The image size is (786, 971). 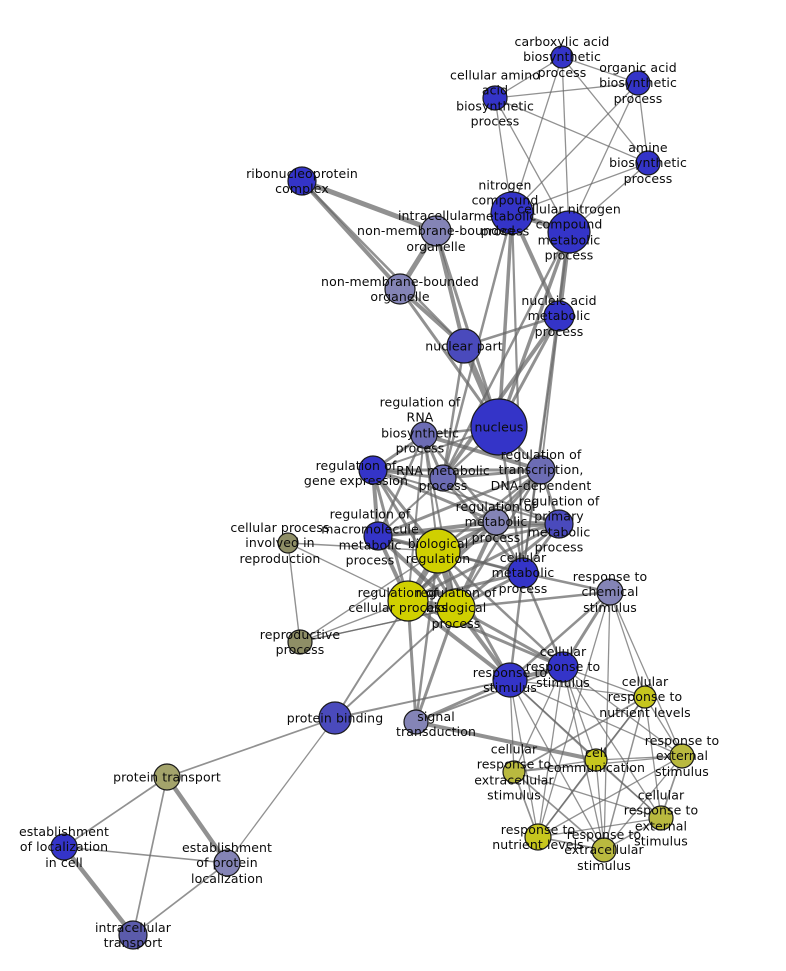 What do you see at coordinates (436, 231) in the screenshot?
I see `node-intracellular-non-membrane-bounded-organelle` at bounding box center [436, 231].